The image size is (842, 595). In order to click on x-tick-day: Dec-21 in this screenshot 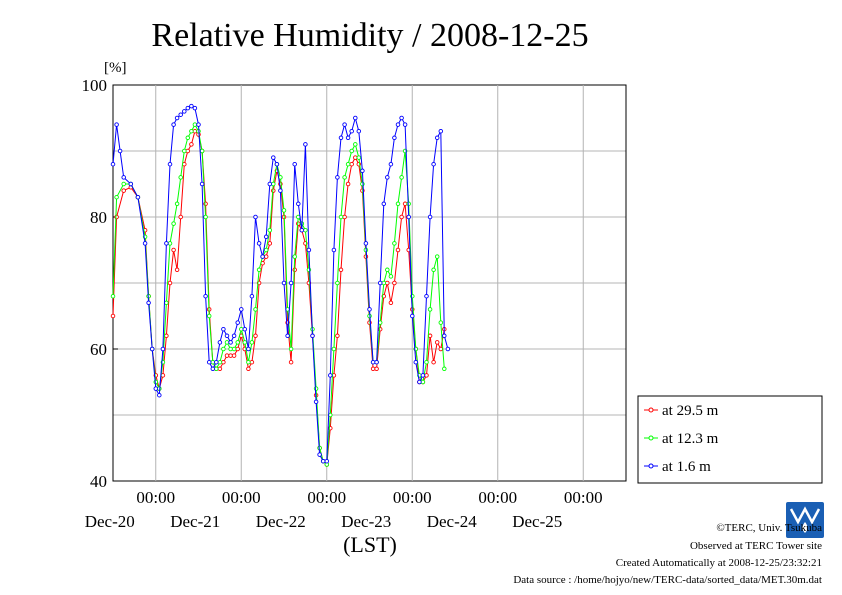, I will do `click(195, 521)`.